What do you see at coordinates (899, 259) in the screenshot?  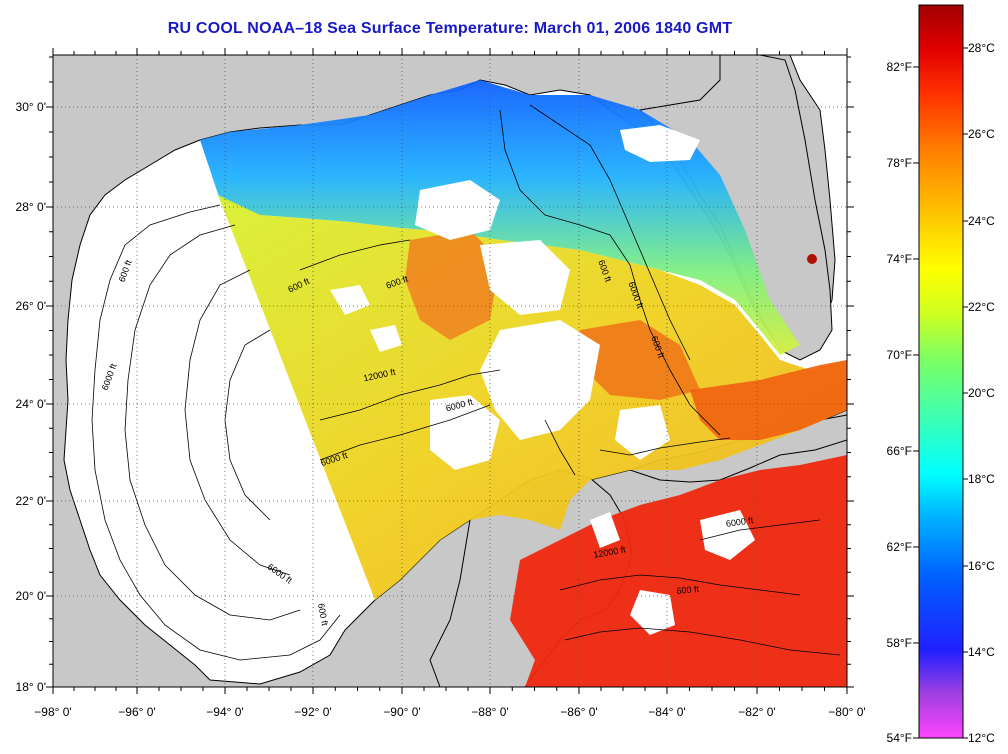 I see `fahrenheit-label: 74°F` at bounding box center [899, 259].